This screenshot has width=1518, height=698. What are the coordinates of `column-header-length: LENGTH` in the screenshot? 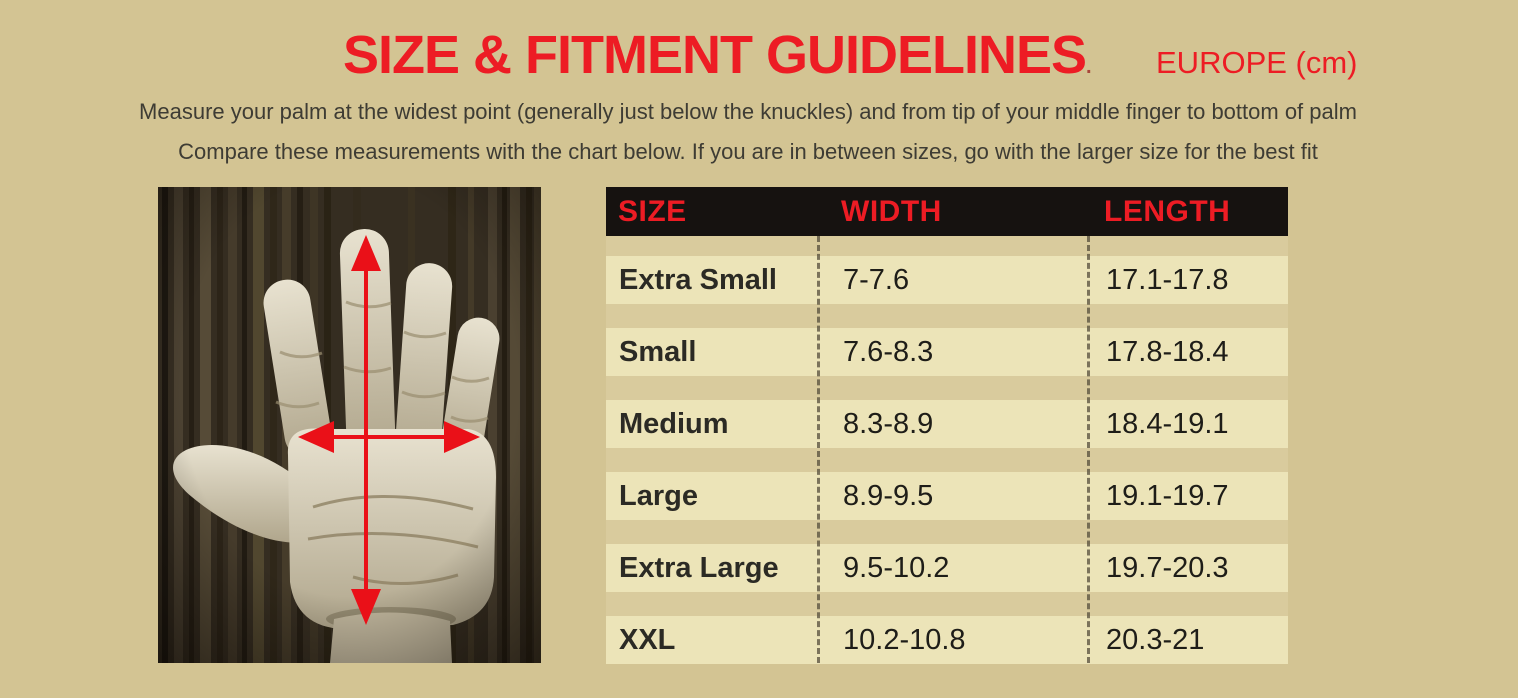 It's located at (1167, 211).